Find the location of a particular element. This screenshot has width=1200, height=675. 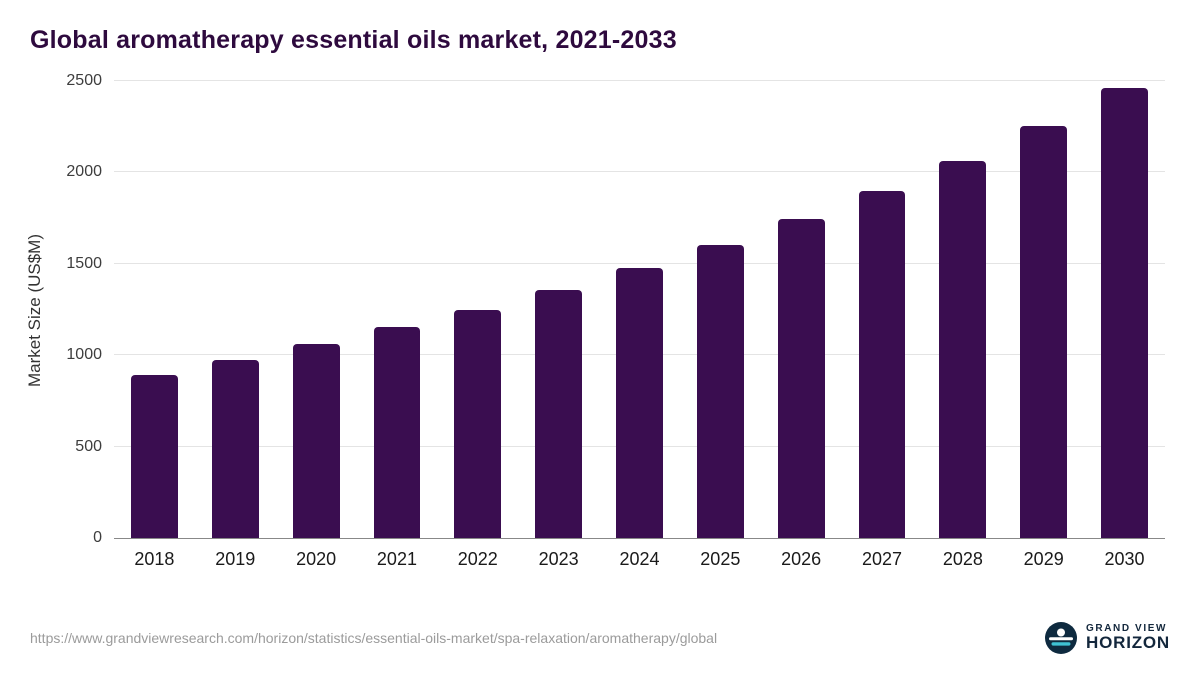

brand-text: GRAND VIEW HORIZON is located at coordinates (1128, 637).